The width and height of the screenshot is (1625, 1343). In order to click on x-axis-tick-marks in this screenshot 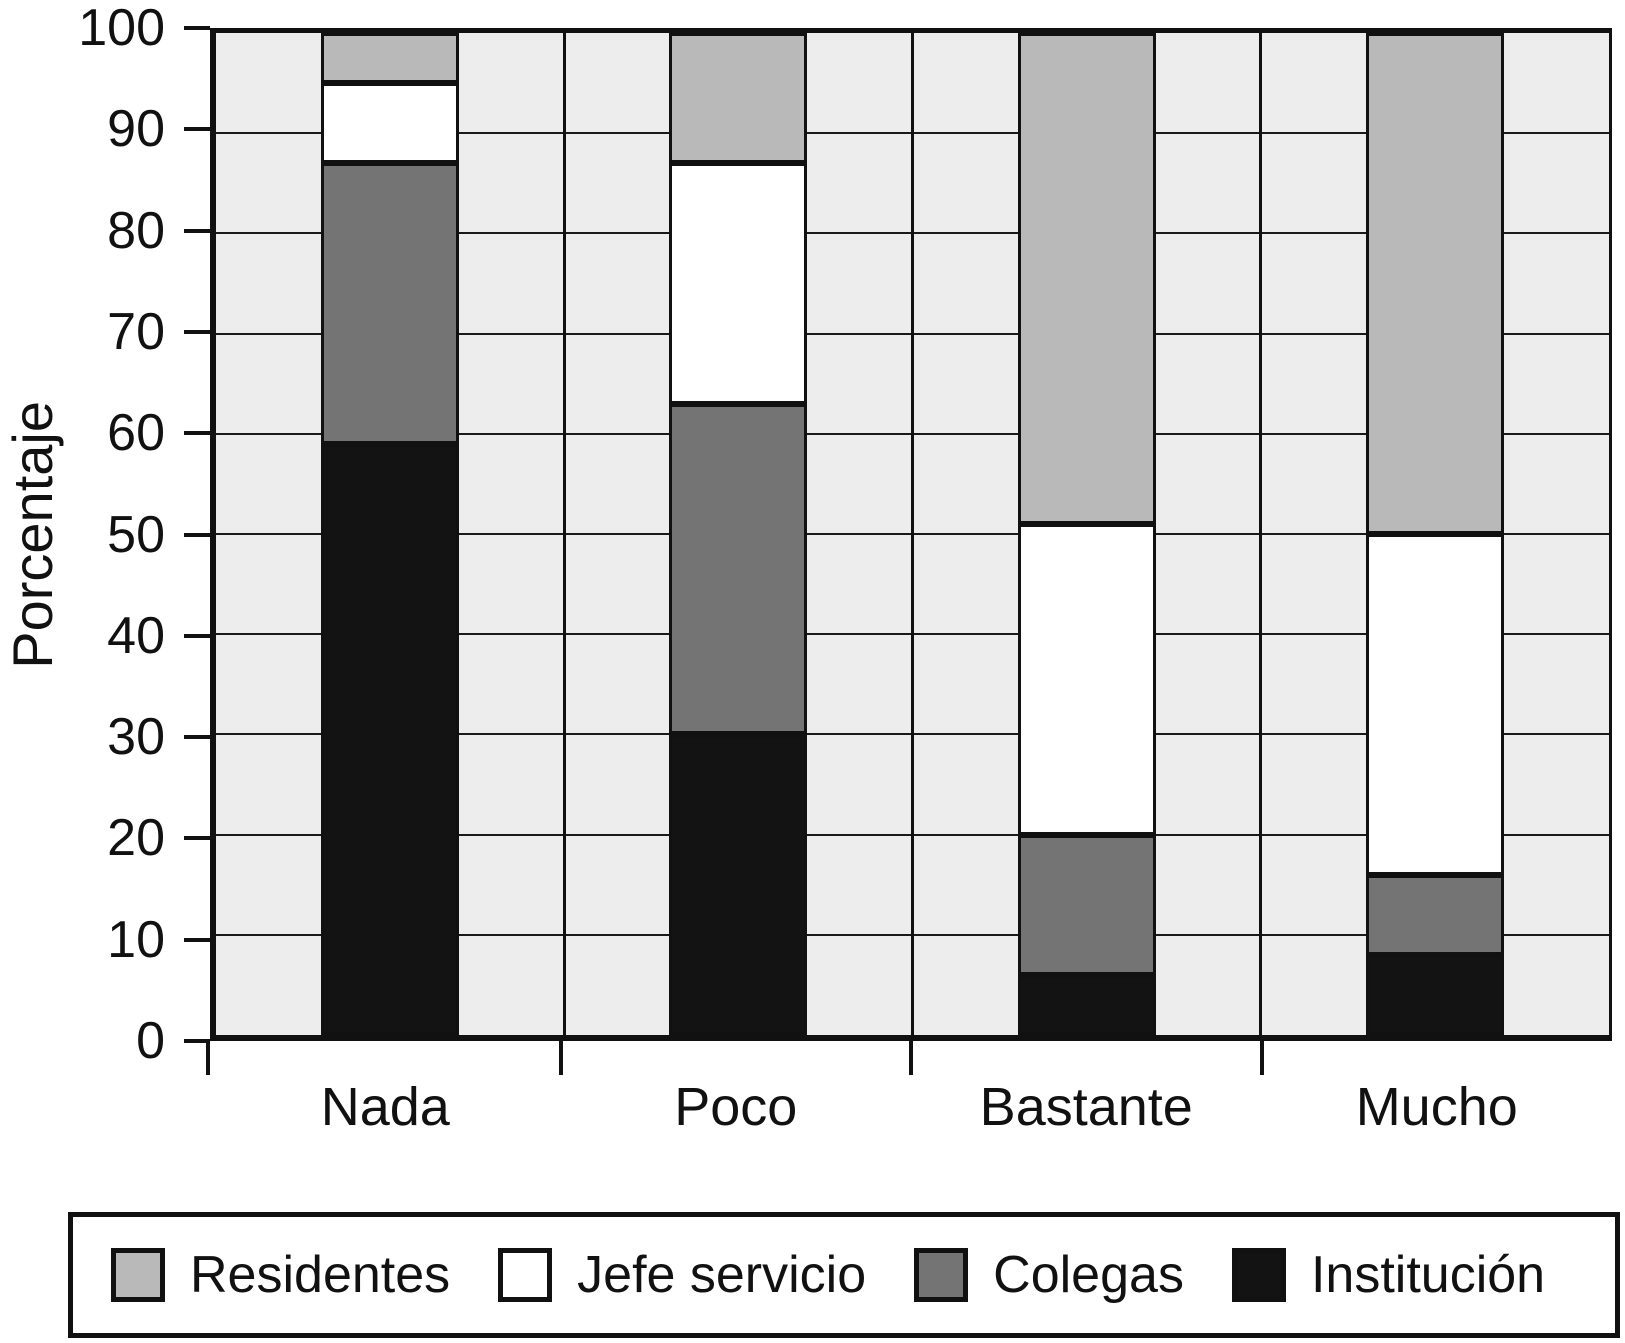, I will do `click(909, 1059)`.